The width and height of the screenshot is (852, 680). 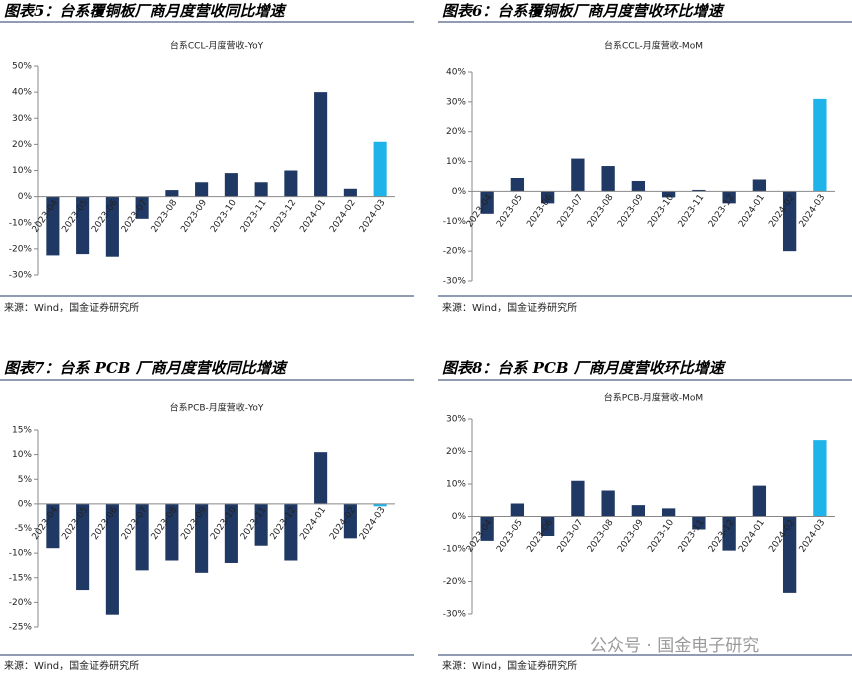 What do you see at coordinates (510, 211) in the screenshot?
I see `x-tick-label: 2023-05` at bounding box center [510, 211].